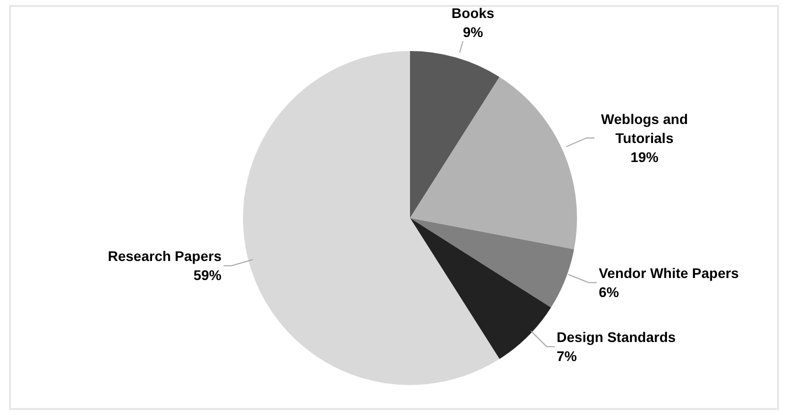 The image size is (787, 415). I want to click on data-label: 9%, so click(473, 32).